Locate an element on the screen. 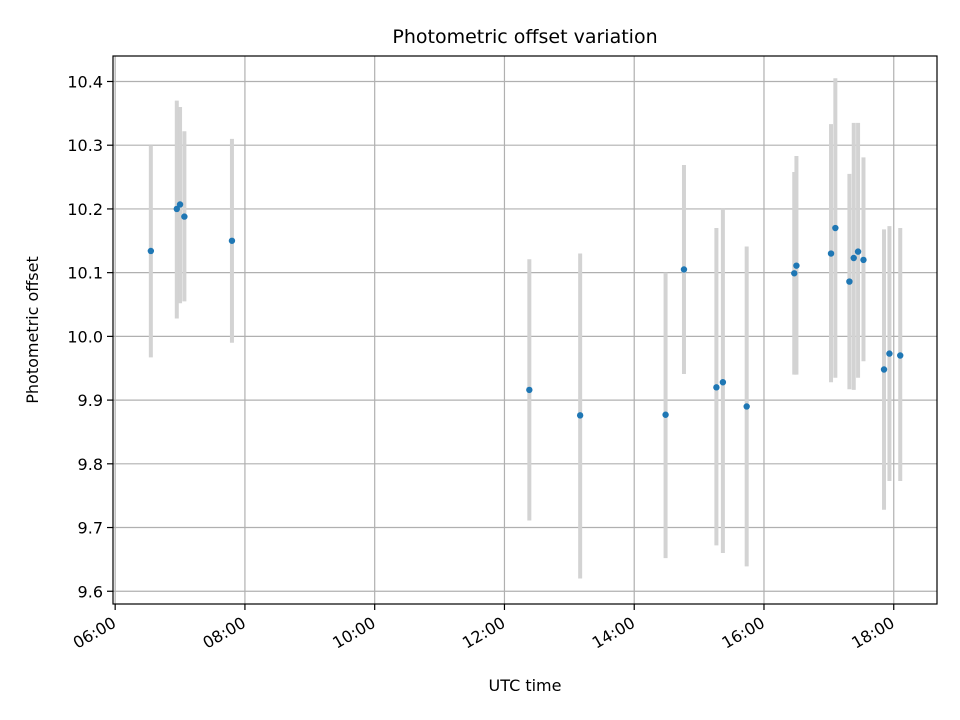 The width and height of the screenshot is (960, 720). y-tick-label: 10.4 is located at coordinates (85, 81).